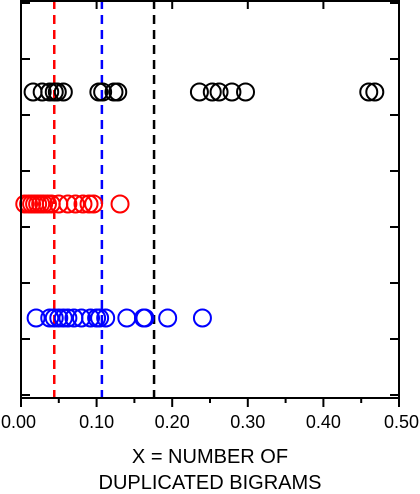 This screenshot has height=494, width=420. I want to click on x-tick-label-2: 0.10, so click(96, 422).